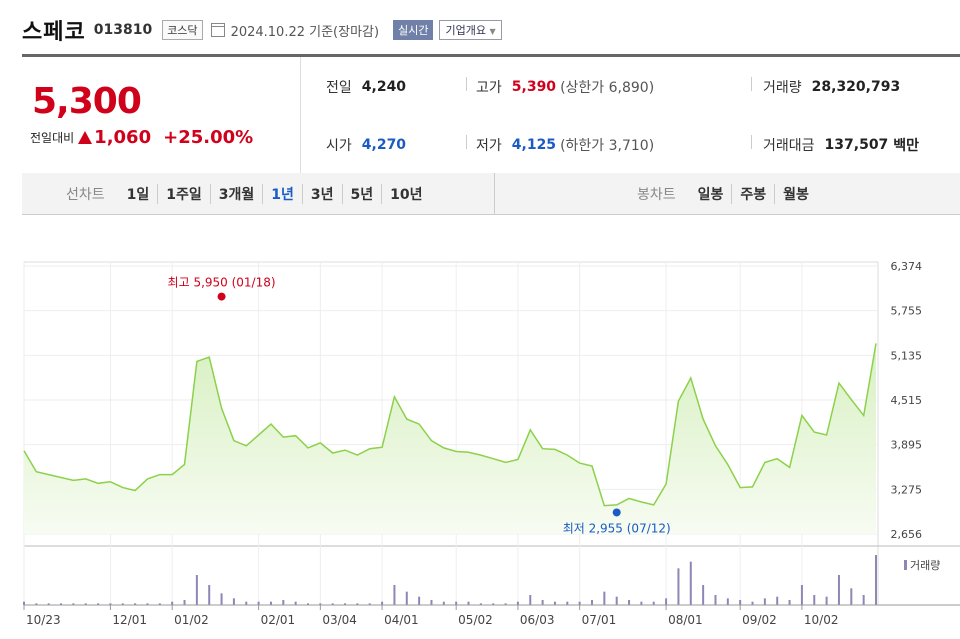 This screenshot has height=639, width=960. I want to click on x-tick-label: 01/02, so click(191, 620).